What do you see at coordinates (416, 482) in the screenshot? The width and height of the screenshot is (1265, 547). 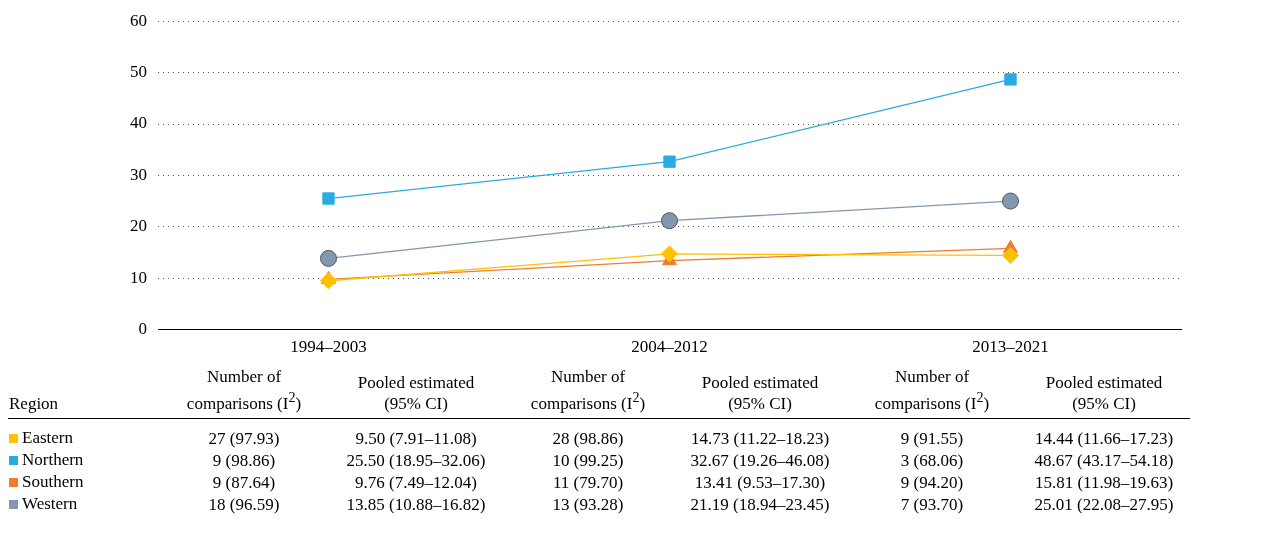 I see `data-label: 9.76 (7.49–12.04)` at bounding box center [416, 482].